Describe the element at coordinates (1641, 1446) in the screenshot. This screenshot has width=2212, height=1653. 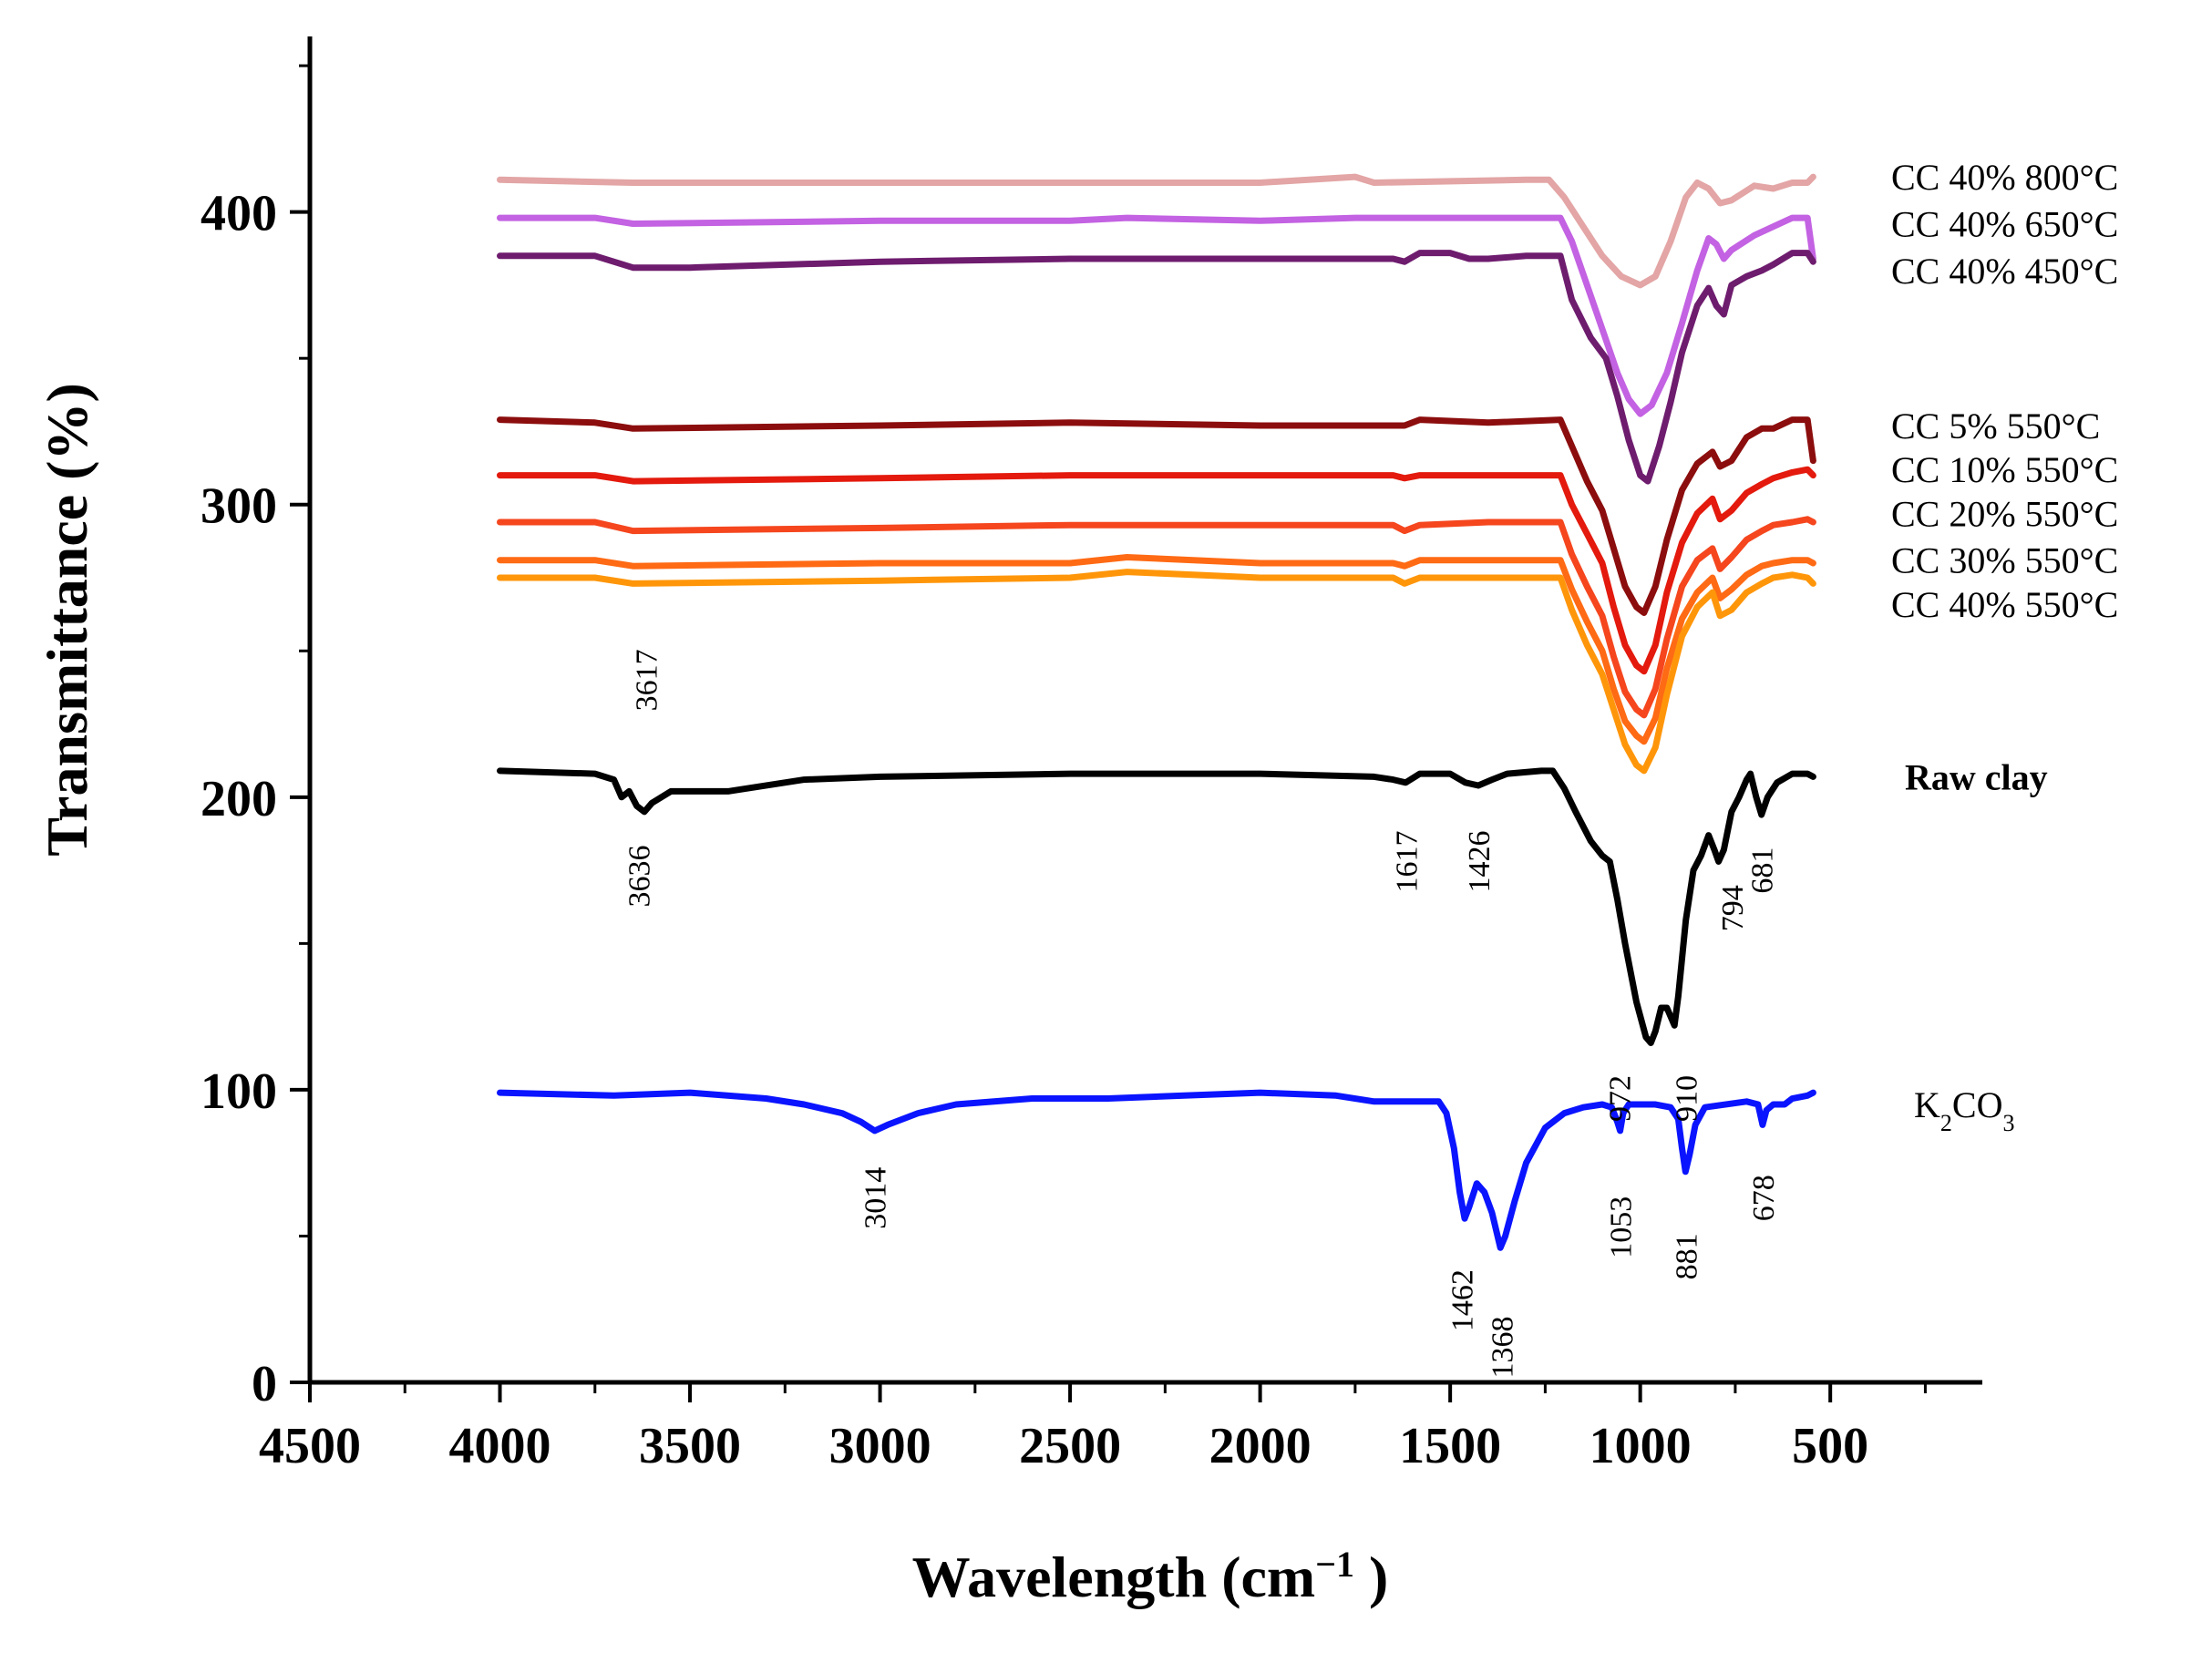
I see `x-tick-label: 1000` at that location.